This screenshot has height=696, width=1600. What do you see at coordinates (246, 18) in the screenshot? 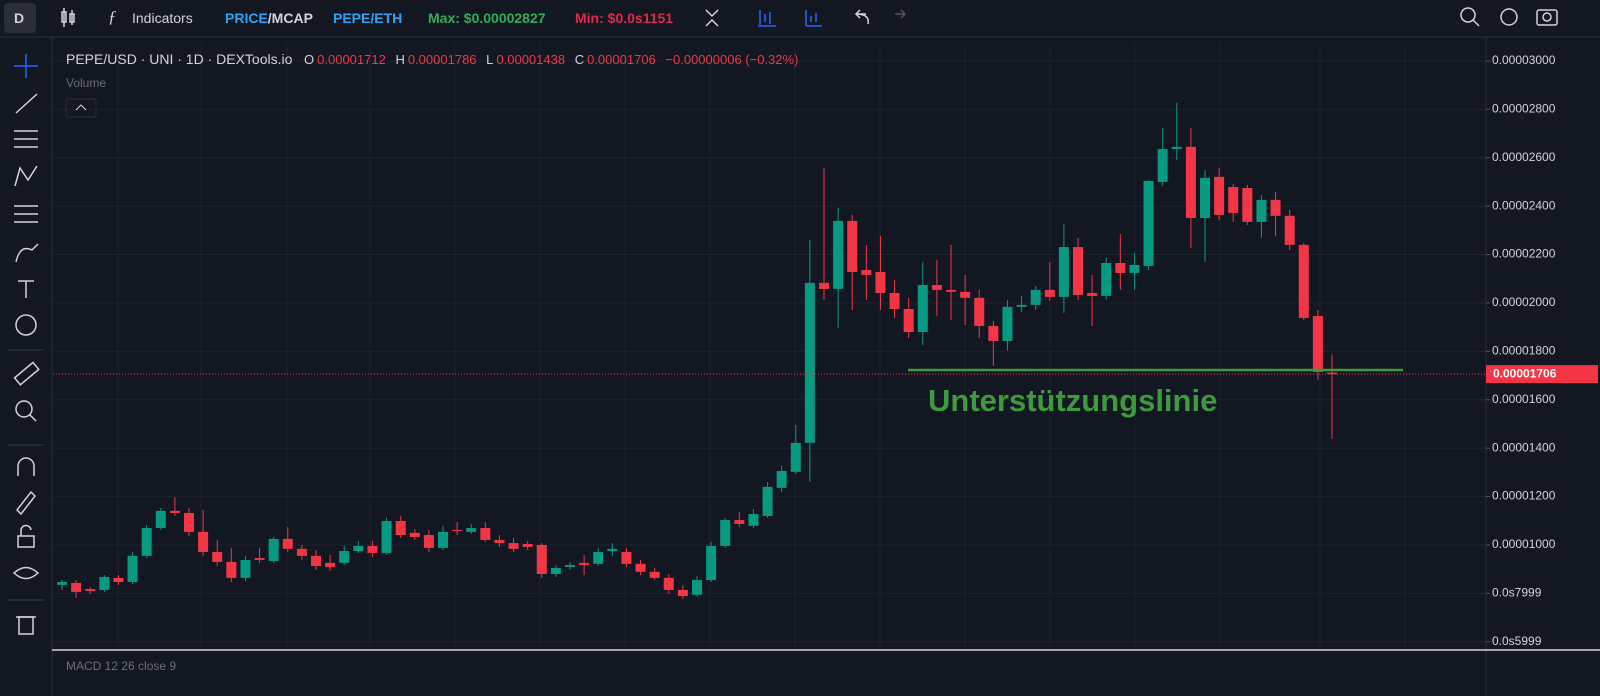
I see `price-toggle: PRICE` at bounding box center [246, 18].